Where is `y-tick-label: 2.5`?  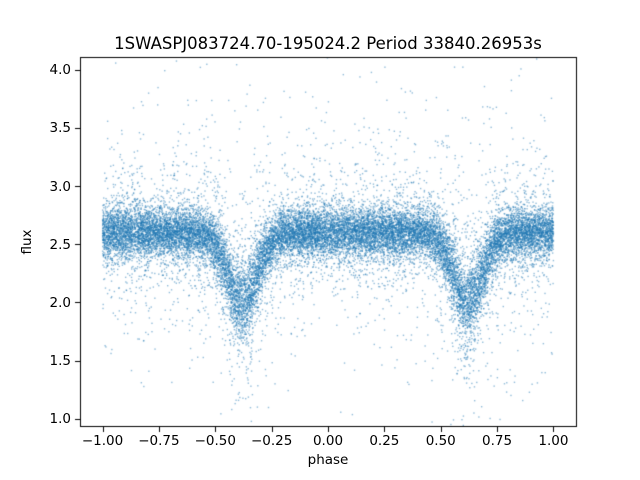 y-tick-label: 2.5 is located at coordinates (60, 244).